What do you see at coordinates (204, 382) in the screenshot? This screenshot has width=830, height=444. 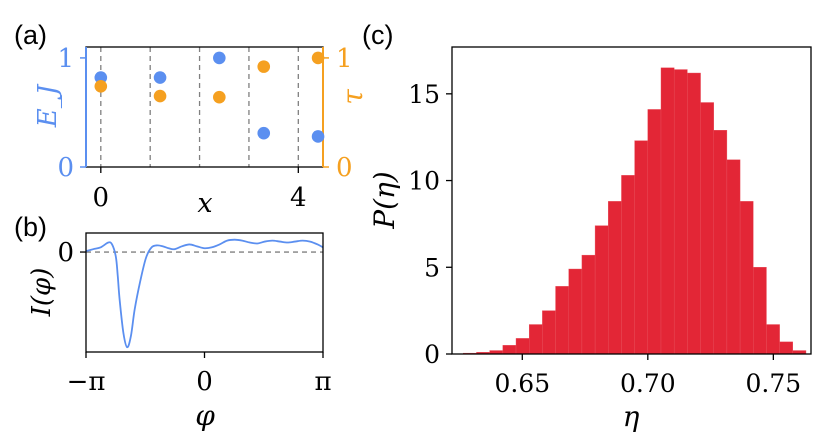 I see `panel-b-xtick-label: 0` at bounding box center [204, 382].